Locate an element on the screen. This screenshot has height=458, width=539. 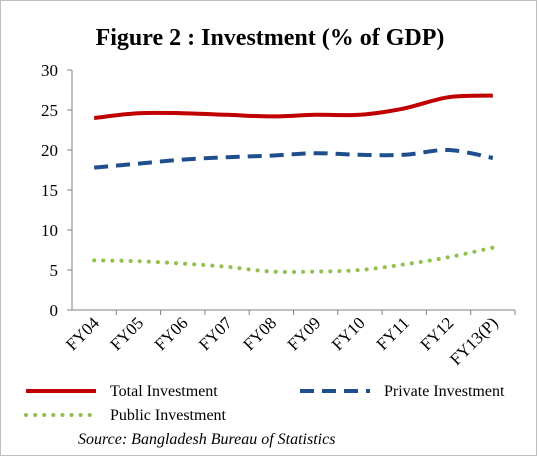
x-tick-label: FY04 is located at coordinates (82, 333).